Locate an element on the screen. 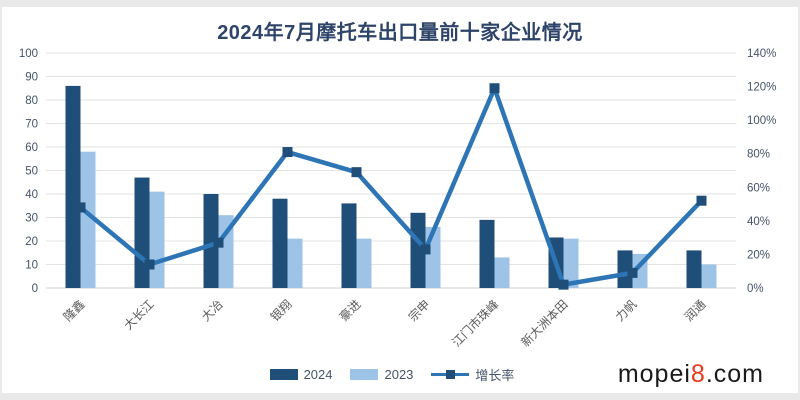 The height and width of the screenshot is (400, 800). growth-rate-marker-宗申 is located at coordinates (425, 249).